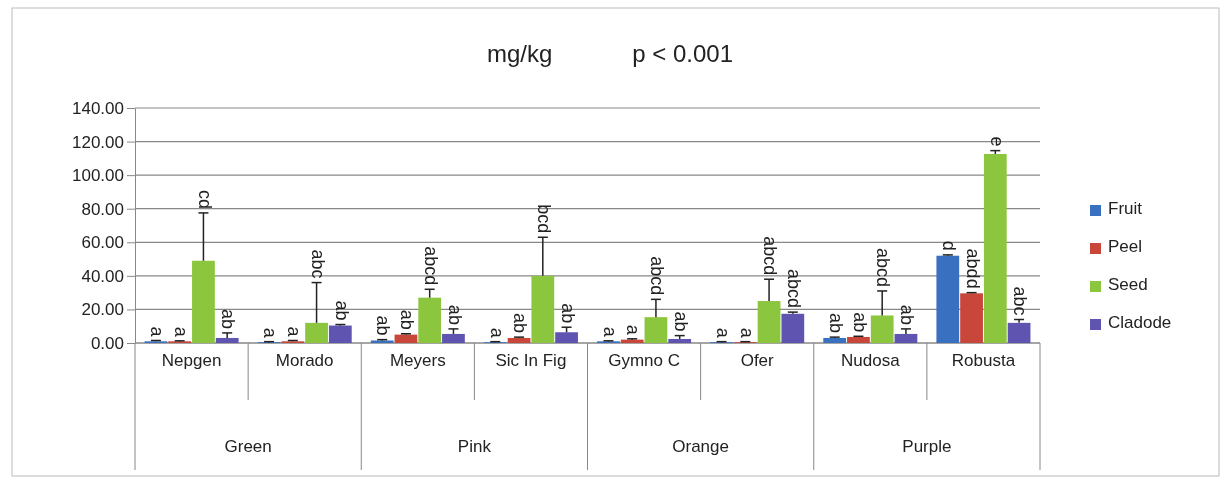 This screenshot has height=478, width=1221. Describe the element at coordinates (531, 361) in the screenshot. I see `x-tick-label: Sic In Fig` at that location.